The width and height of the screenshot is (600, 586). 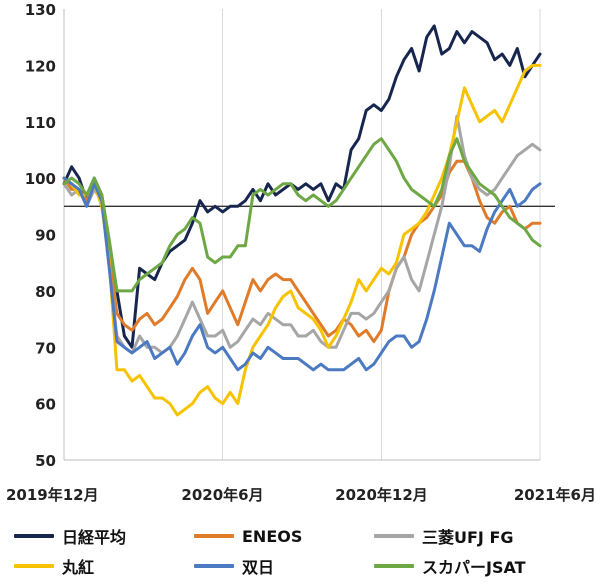 I want to click on y-tick-label-2: 70, so click(x=45, y=348).